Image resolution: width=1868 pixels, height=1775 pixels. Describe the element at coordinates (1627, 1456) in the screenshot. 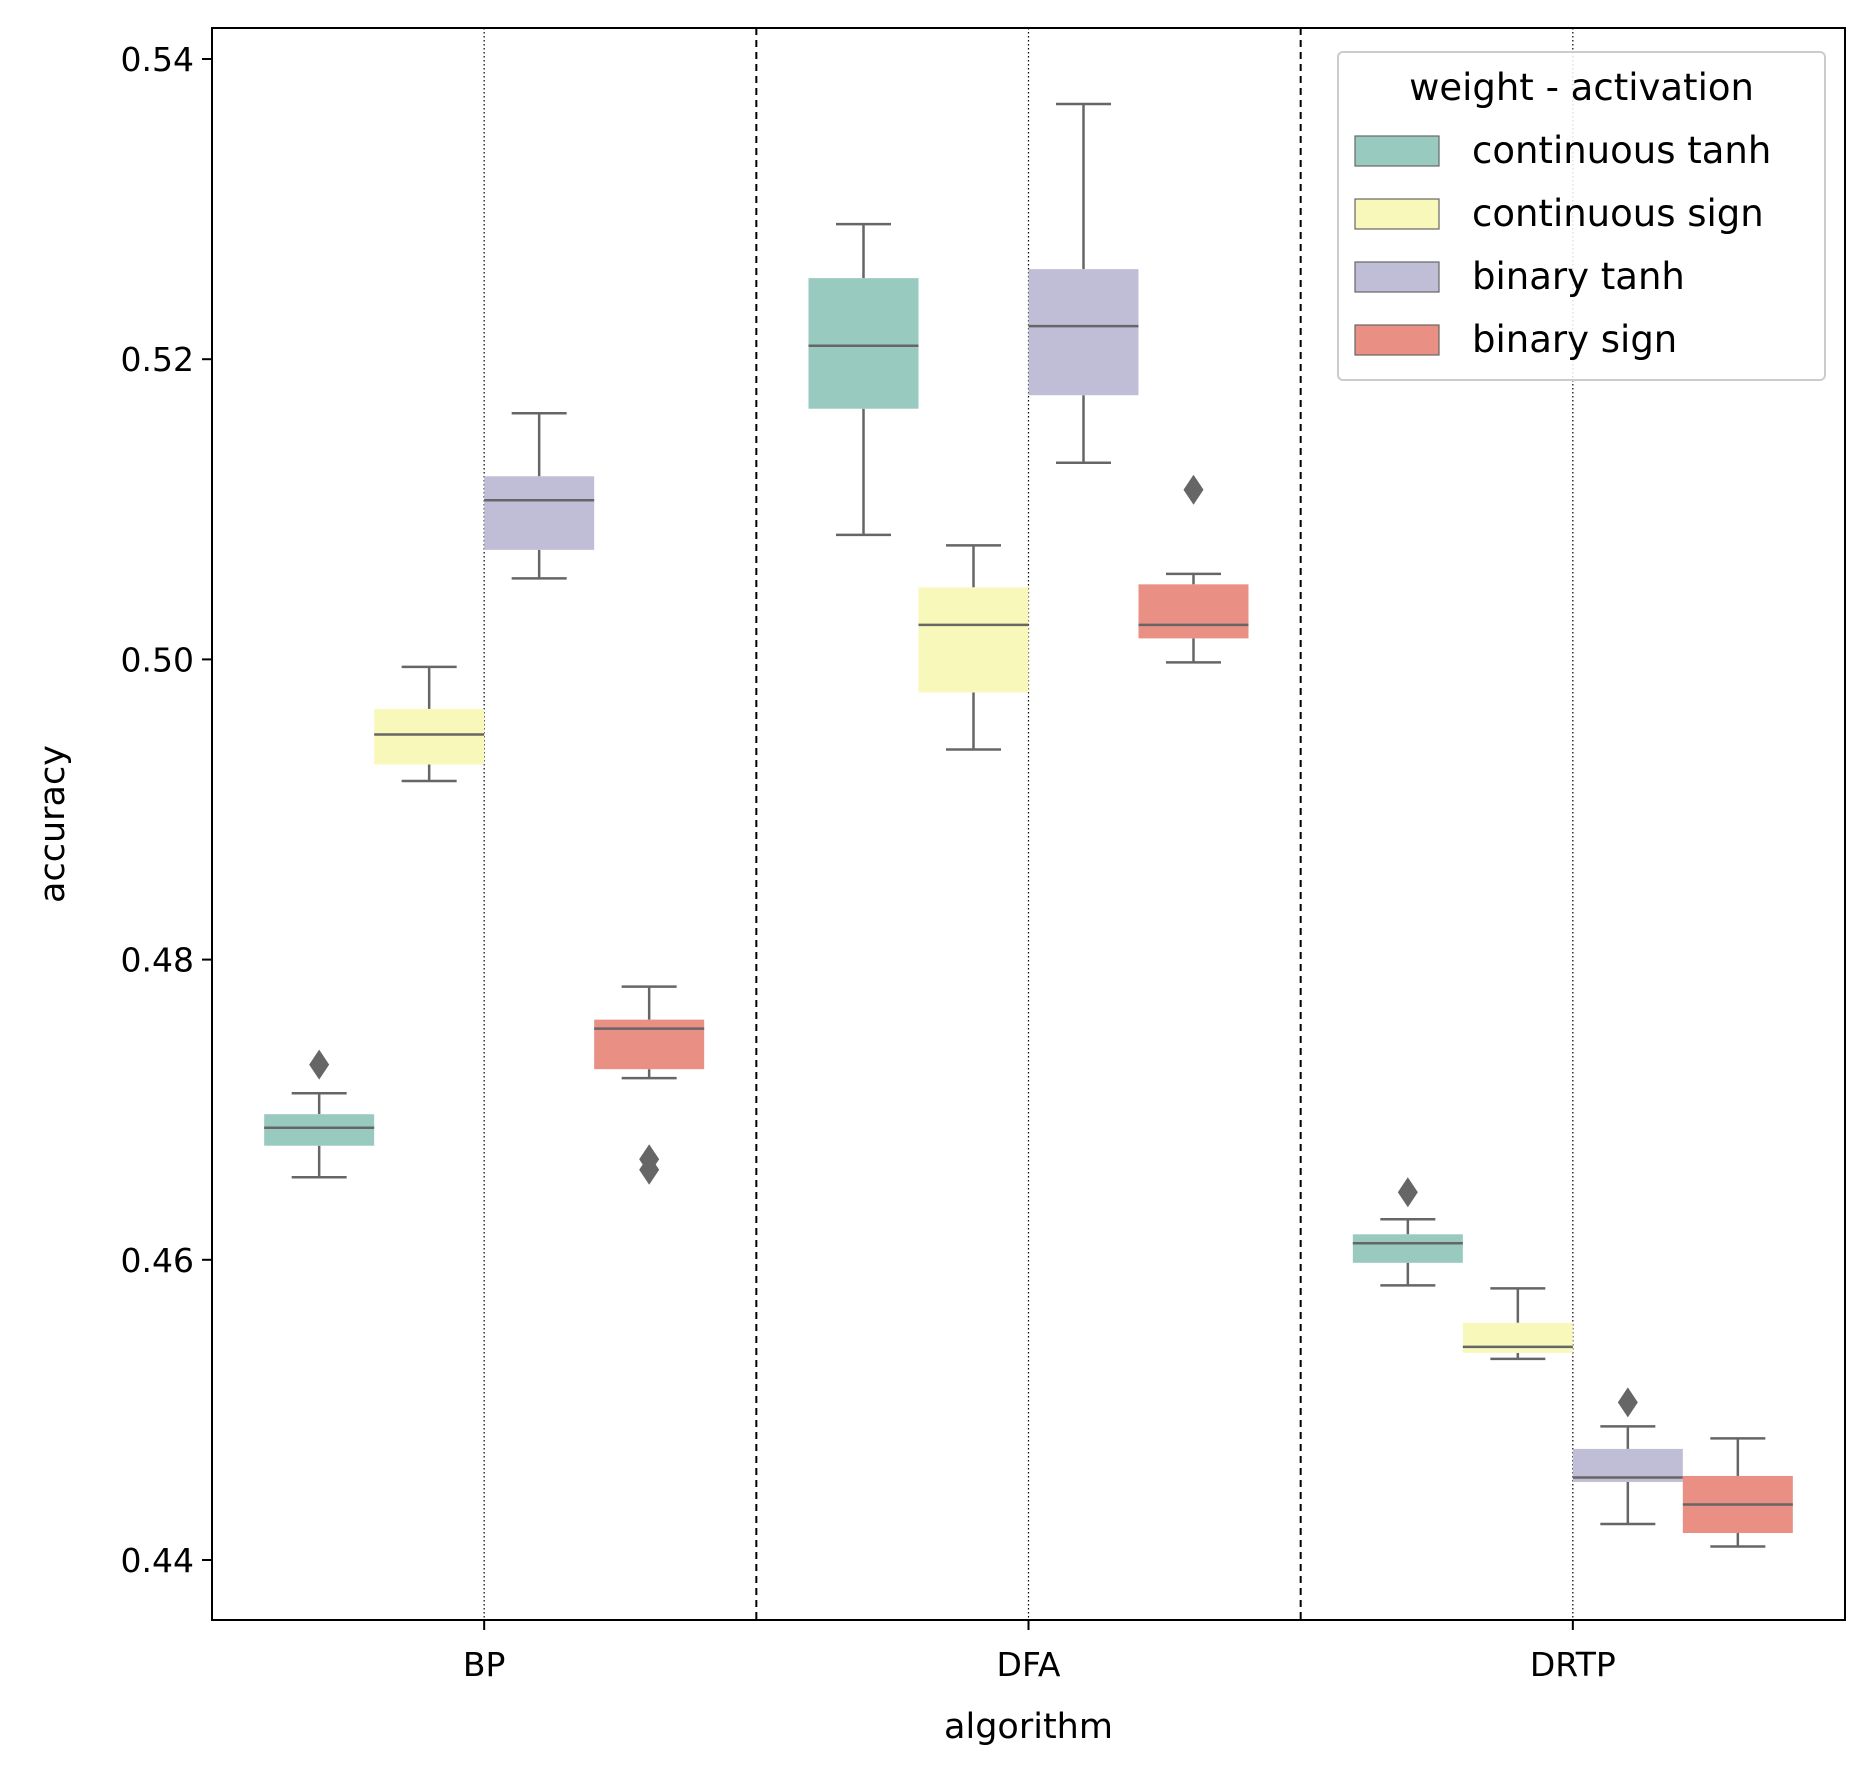

I see `box-drtp-binary-tanh` at that location.